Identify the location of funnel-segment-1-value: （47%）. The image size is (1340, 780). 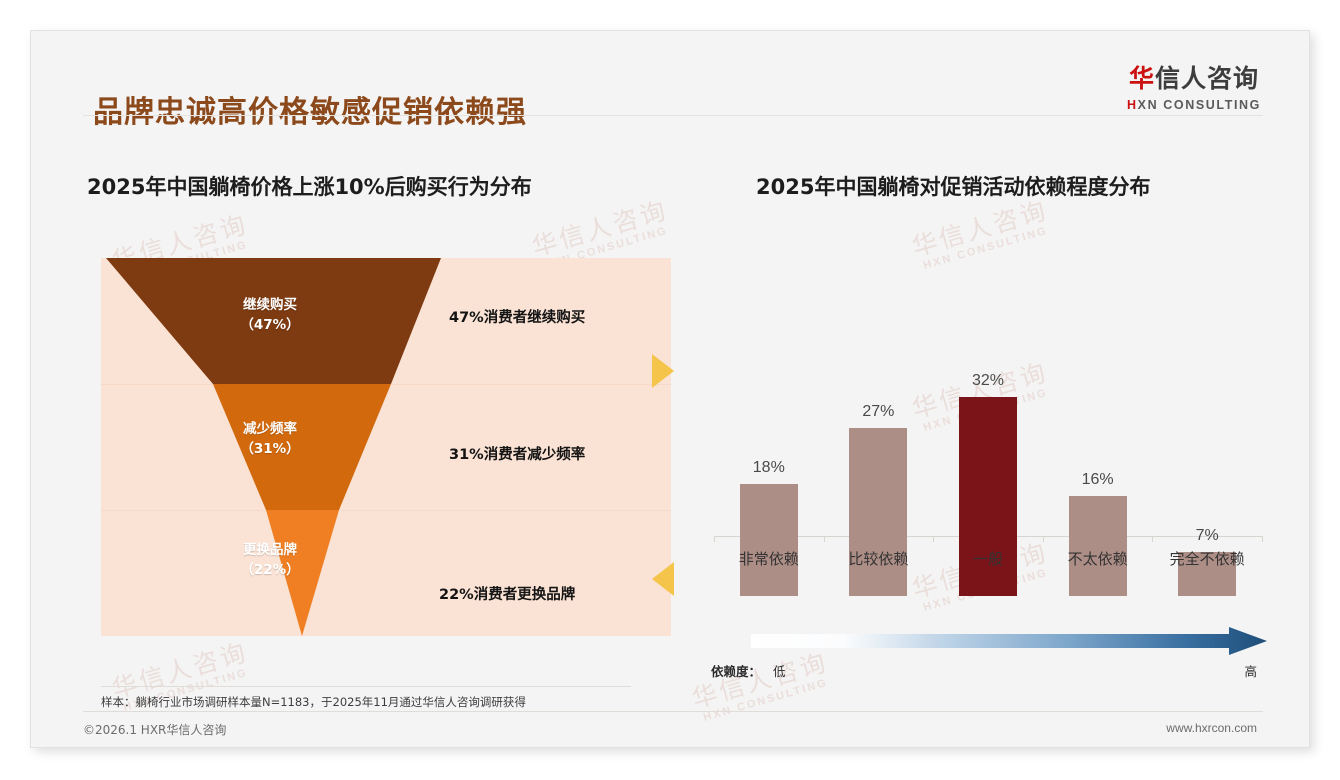
(270, 324).